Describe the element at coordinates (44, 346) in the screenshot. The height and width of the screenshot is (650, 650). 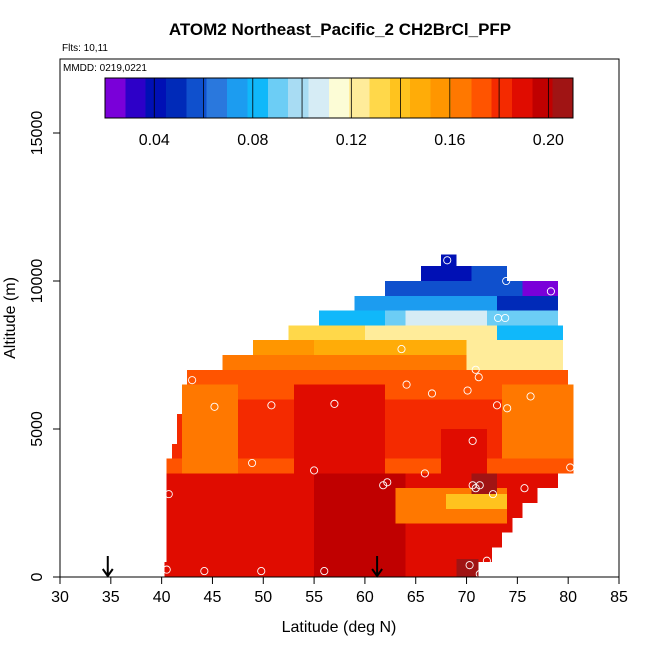
I see `y-axis: 0 5000 10000 15000` at that location.